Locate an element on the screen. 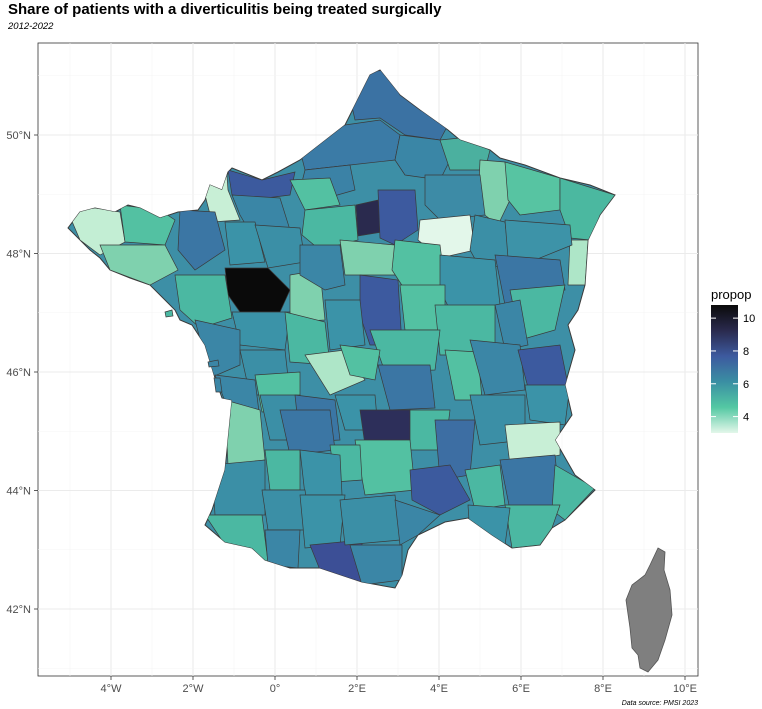  dept-savoie is located at coordinates (547, 405).